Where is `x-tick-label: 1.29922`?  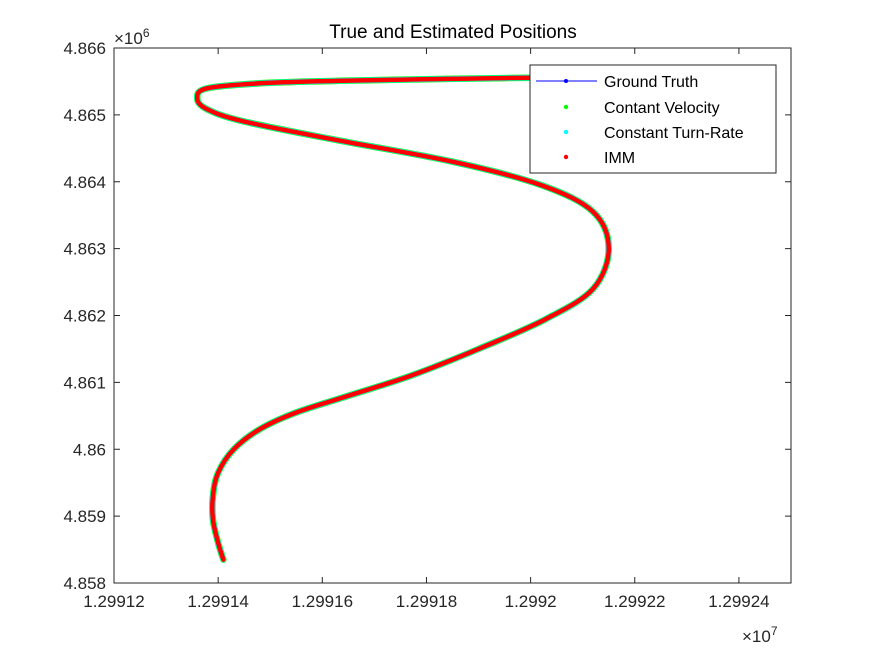
x-tick-label: 1.29922 is located at coordinates (634, 601).